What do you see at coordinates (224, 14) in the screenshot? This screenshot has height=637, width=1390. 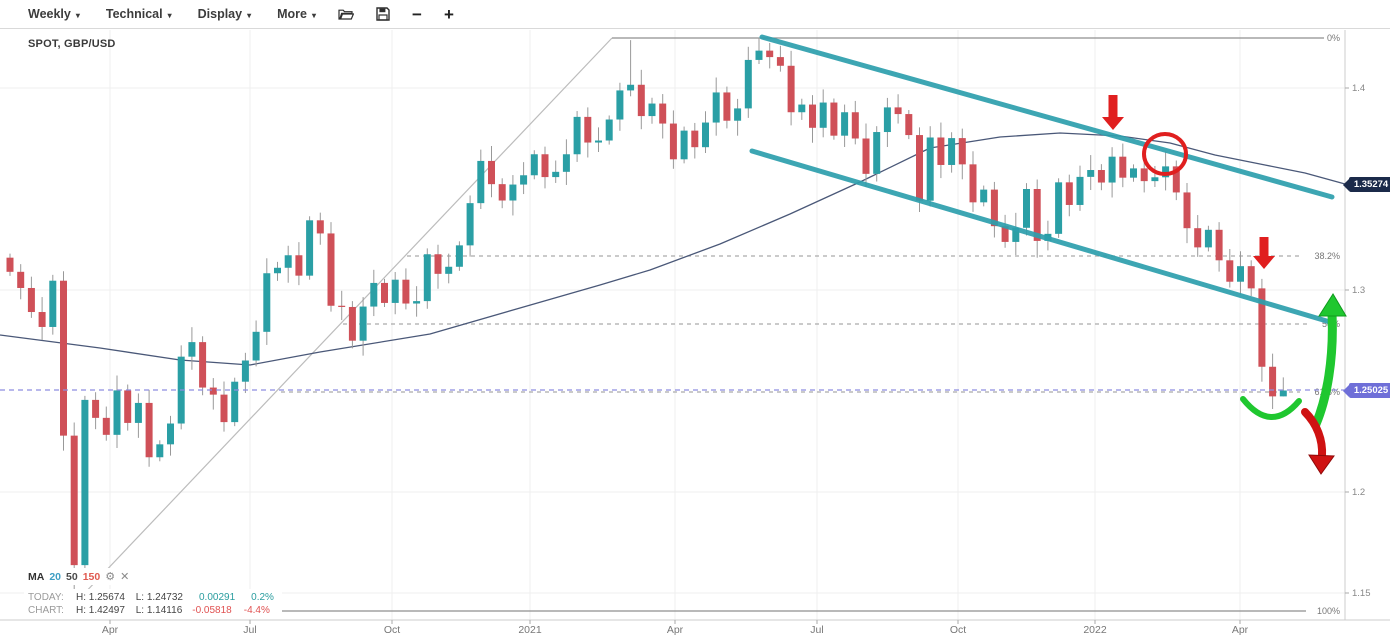 I see `display-menu: Display ▾` at bounding box center [224, 14].